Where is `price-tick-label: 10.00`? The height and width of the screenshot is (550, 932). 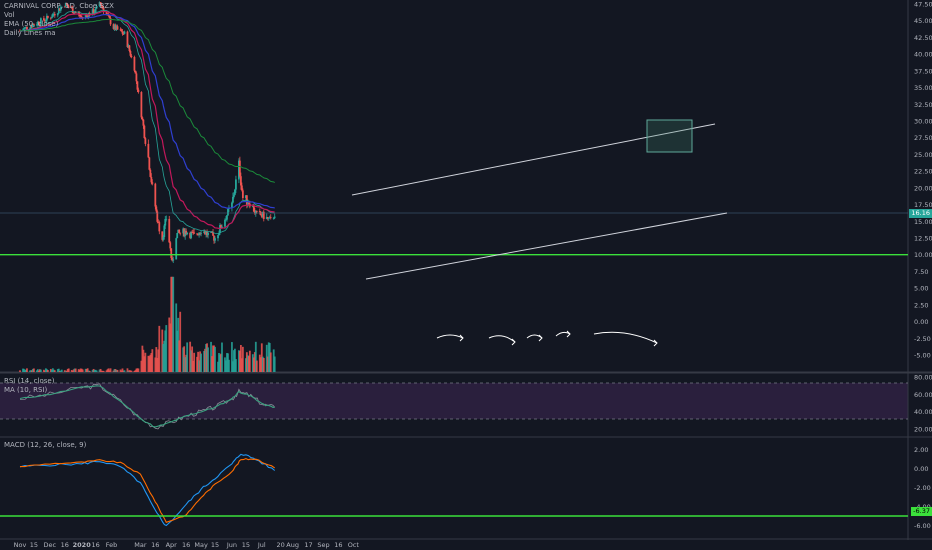
price-tick-label: 10.00 is located at coordinates (923, 255).